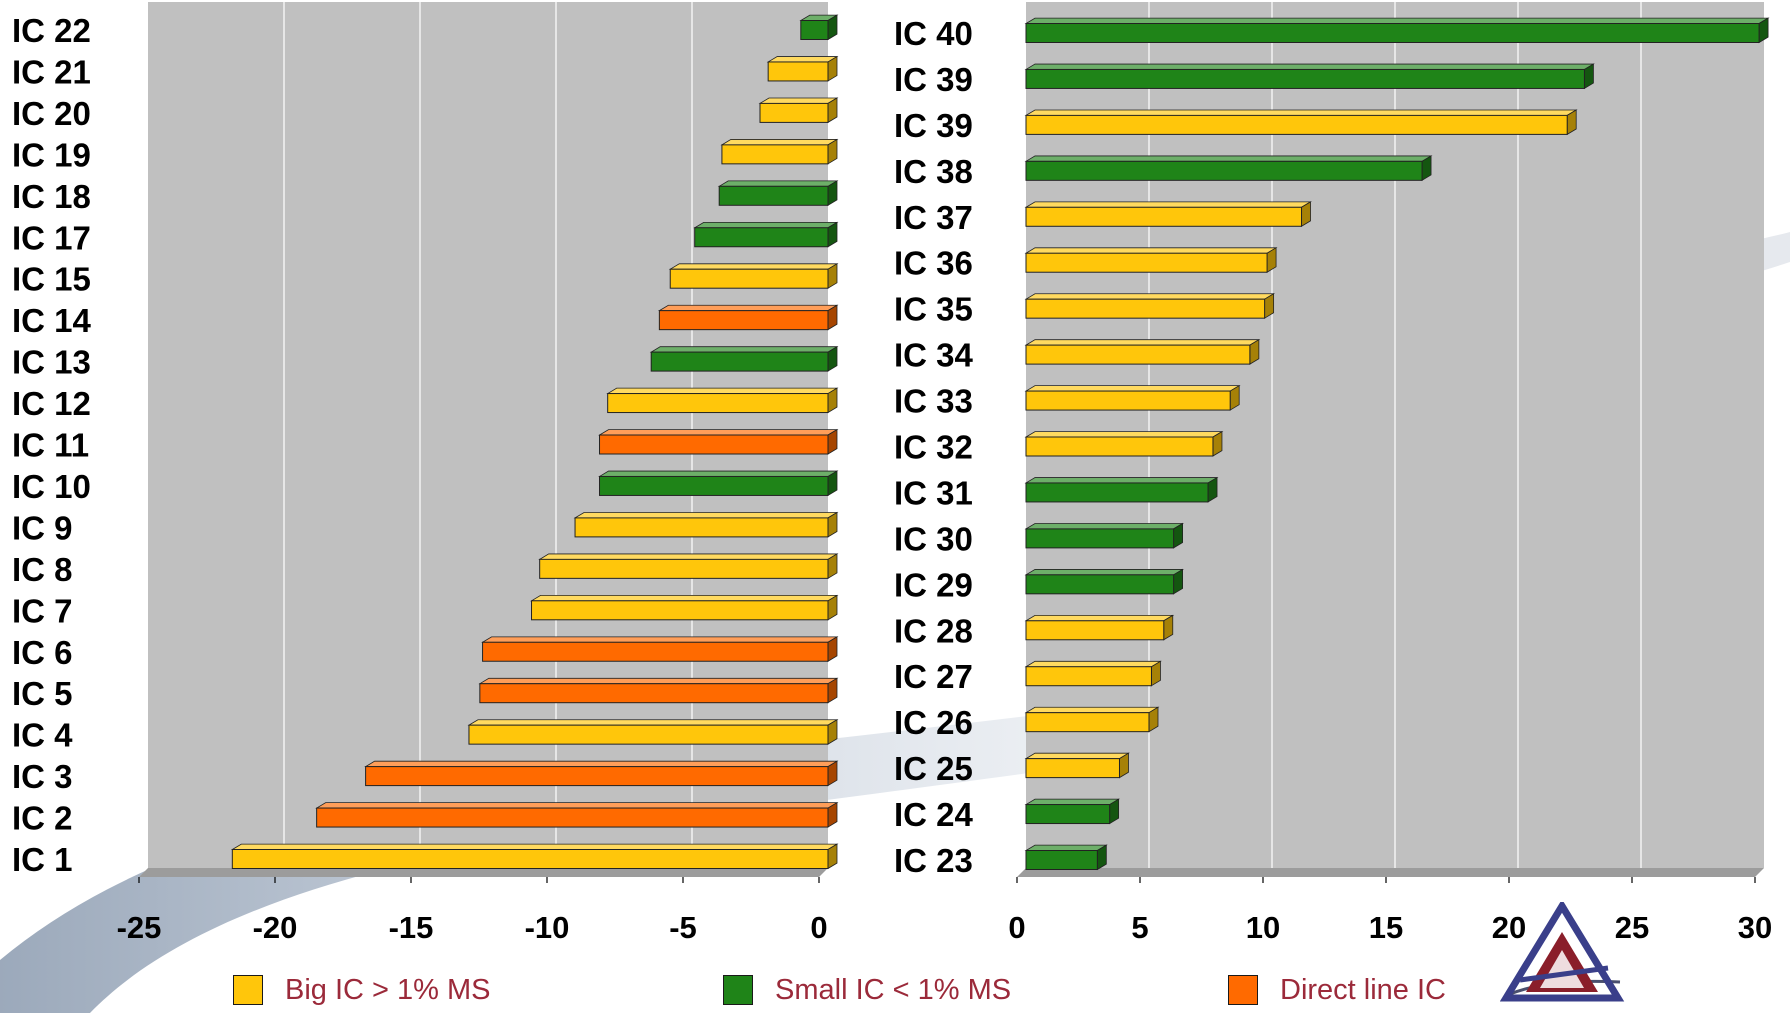 The image size is (1790, 1013). I want to click on category-label: IC 12, so click(51, 403).